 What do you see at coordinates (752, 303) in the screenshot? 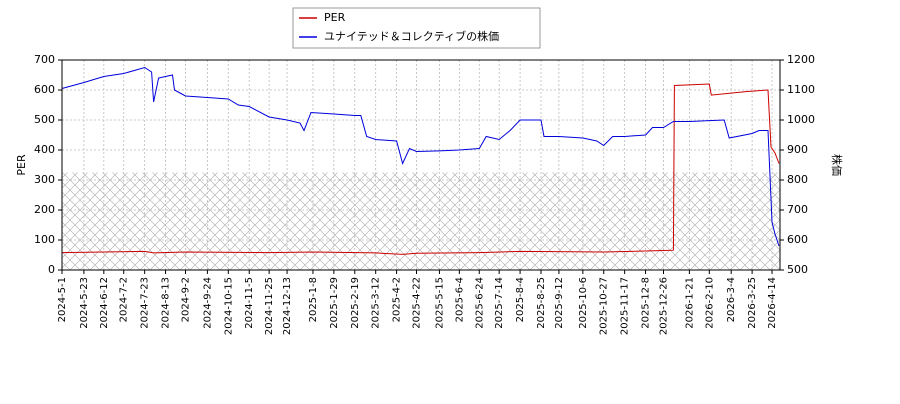
I see `x-tick-label: 2026-3-25` at bounding box center [752, 303].